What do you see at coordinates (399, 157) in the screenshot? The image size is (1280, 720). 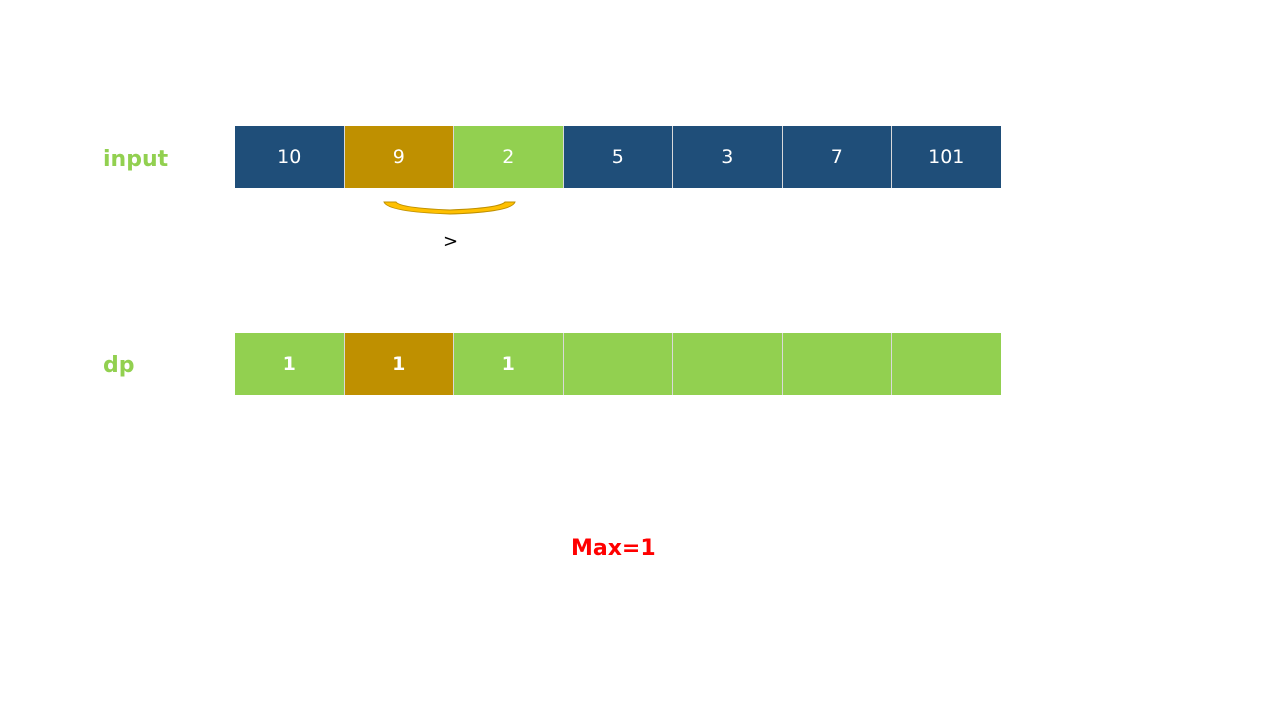 I see `input-cell: 9` at bounding box center [399, 157].